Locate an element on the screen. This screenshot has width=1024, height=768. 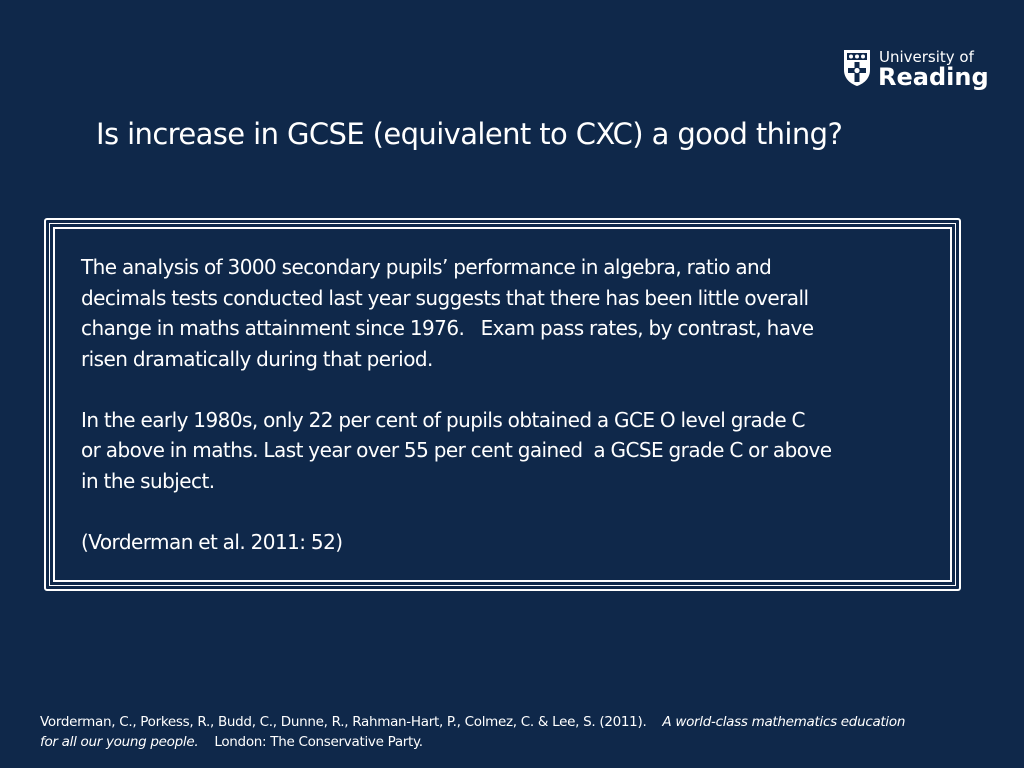
quote-paragraph-2-line-3: in the subject. is located at coordinates (148, 480).